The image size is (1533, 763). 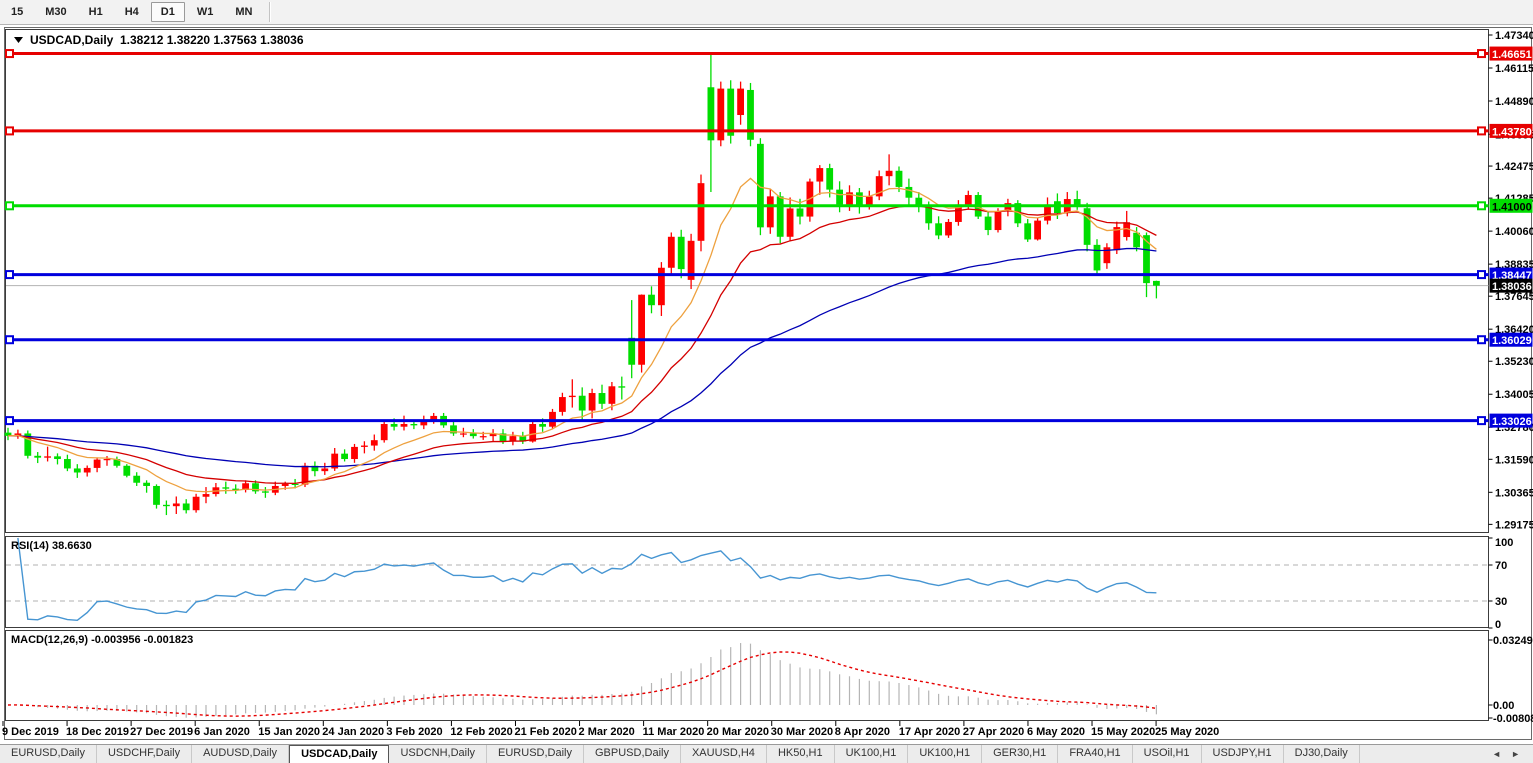 I want to click on svg-text: 1.41000, so click(x=1512, y=207).